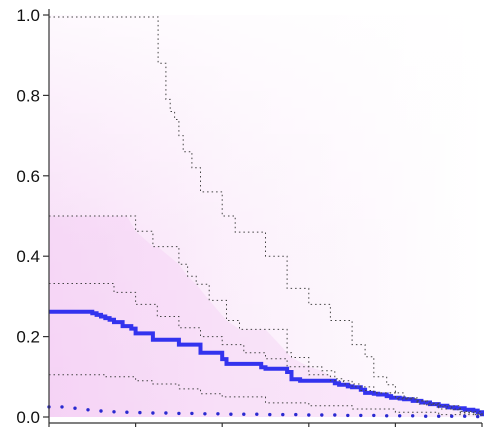 This screenshot has width=484, height=427. I want to click on y-tick-label: 0.6, so click(28, 176).